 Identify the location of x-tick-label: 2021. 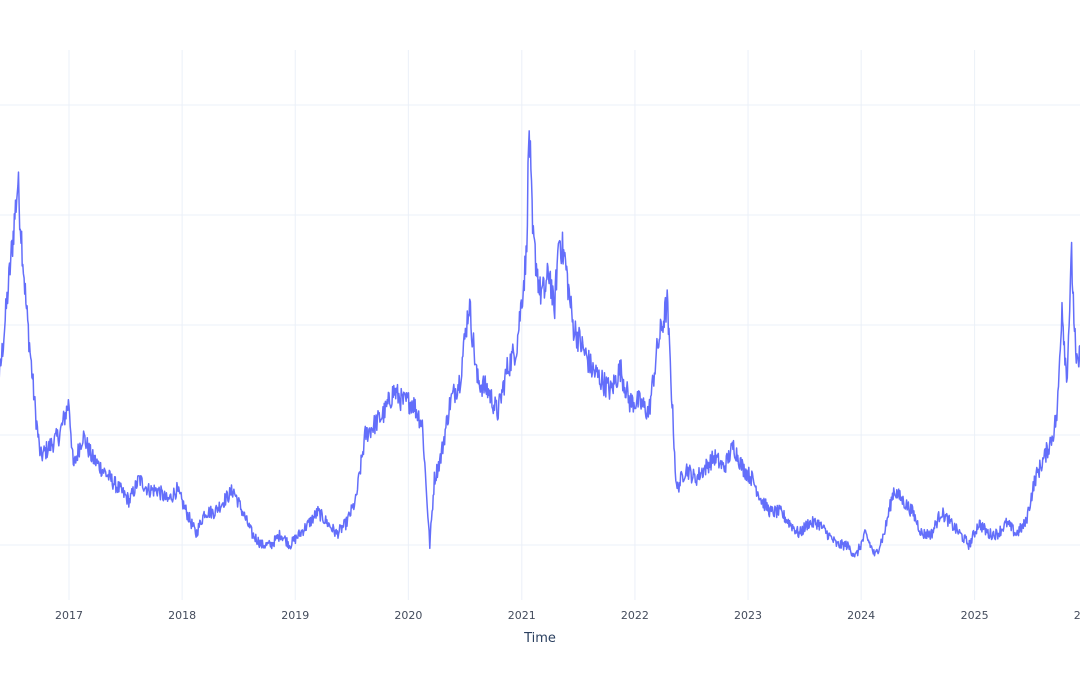
(522, 615).